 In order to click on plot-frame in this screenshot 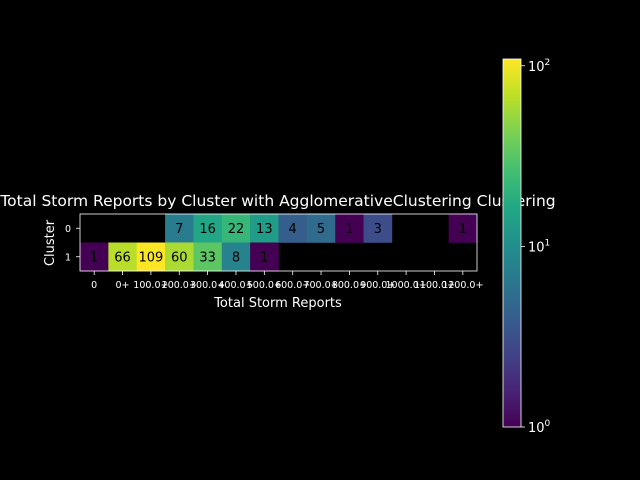, I will do `click(278, 242)`.